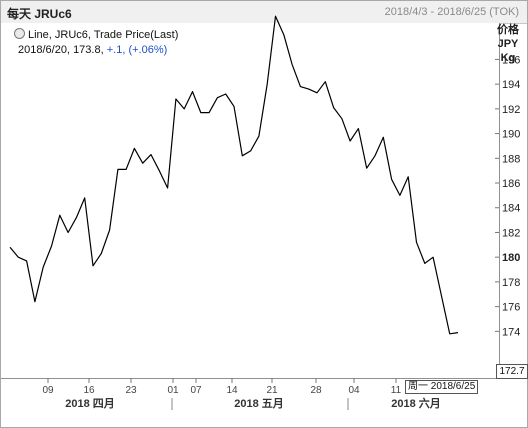 The image size is (528, 428). What do you see at coordinates (173, 390) in the screenshot?
I see `x-tick-label: 01` at bounding box center [173, 390].